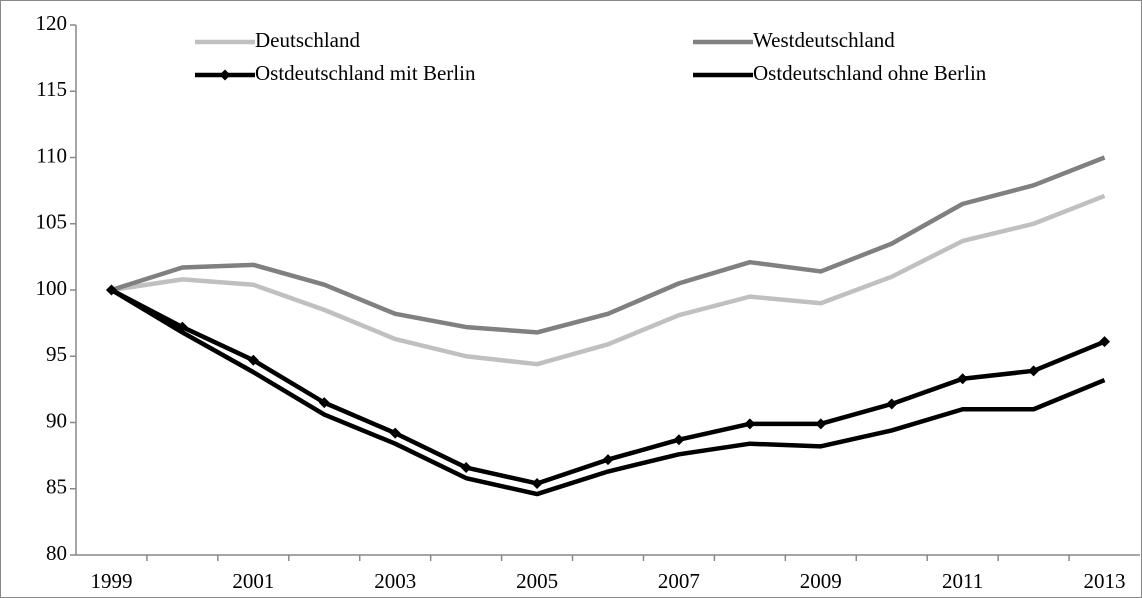  Describe the element at coordinates (56, 487) in the screenshot. I see `y-tick-label: 85` at that location.